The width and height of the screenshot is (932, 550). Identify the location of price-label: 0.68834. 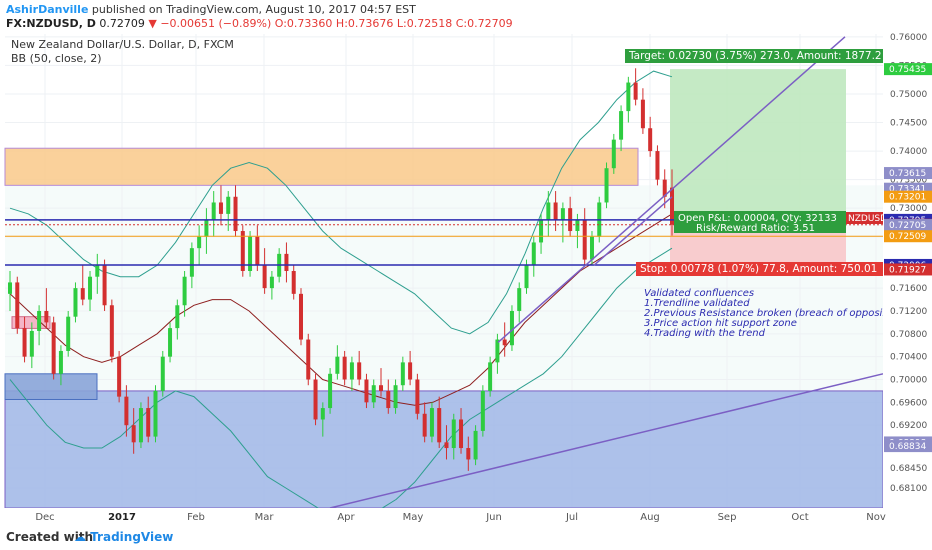
(907, 447).